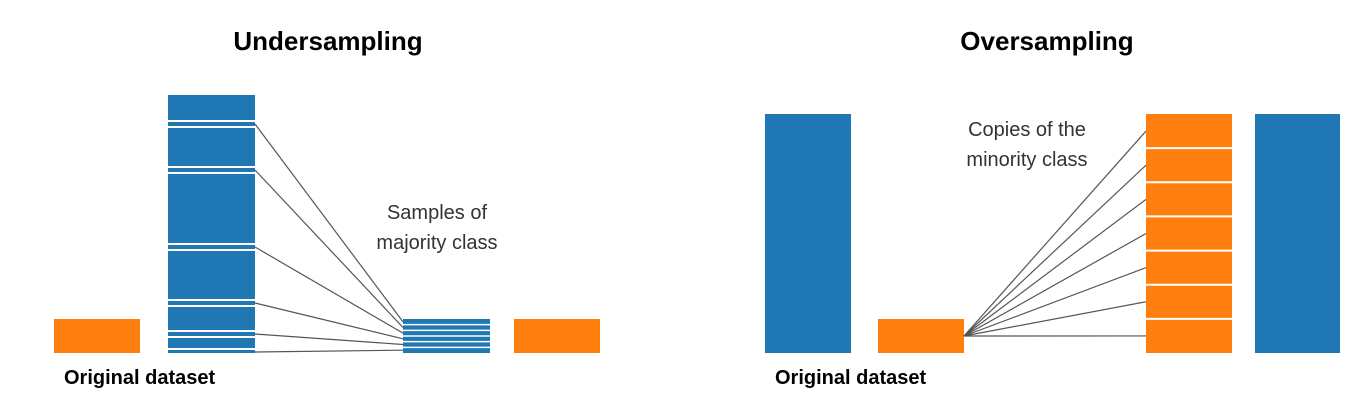  What do you see at coordinates (211, 238) in the screenshot?
I see `majority-sample-dividers` at bounding box center [211, 238].